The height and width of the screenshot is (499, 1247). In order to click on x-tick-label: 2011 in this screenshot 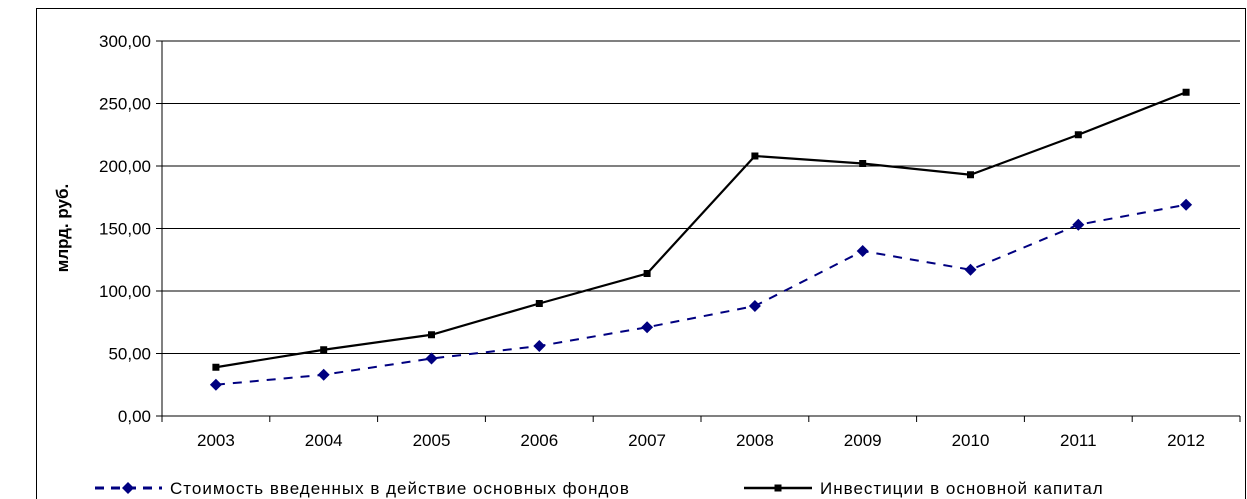, I will do `click(1078, 440)`.